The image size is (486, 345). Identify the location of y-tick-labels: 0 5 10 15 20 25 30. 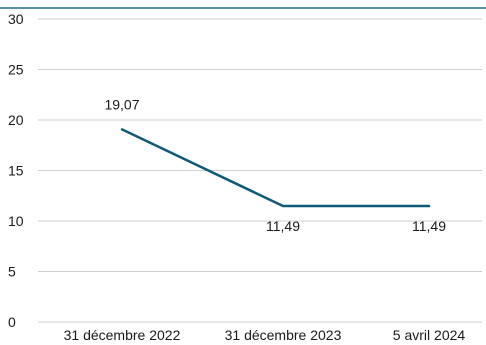
(16, 170).